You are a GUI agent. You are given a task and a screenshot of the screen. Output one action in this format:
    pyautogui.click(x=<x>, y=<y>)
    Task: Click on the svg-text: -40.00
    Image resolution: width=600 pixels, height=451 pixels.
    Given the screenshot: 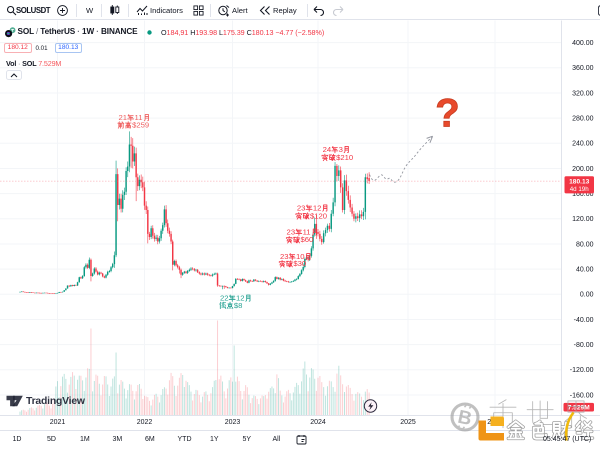 What is the action you would take?
    pyautogui.click(x=584, y=320)
    